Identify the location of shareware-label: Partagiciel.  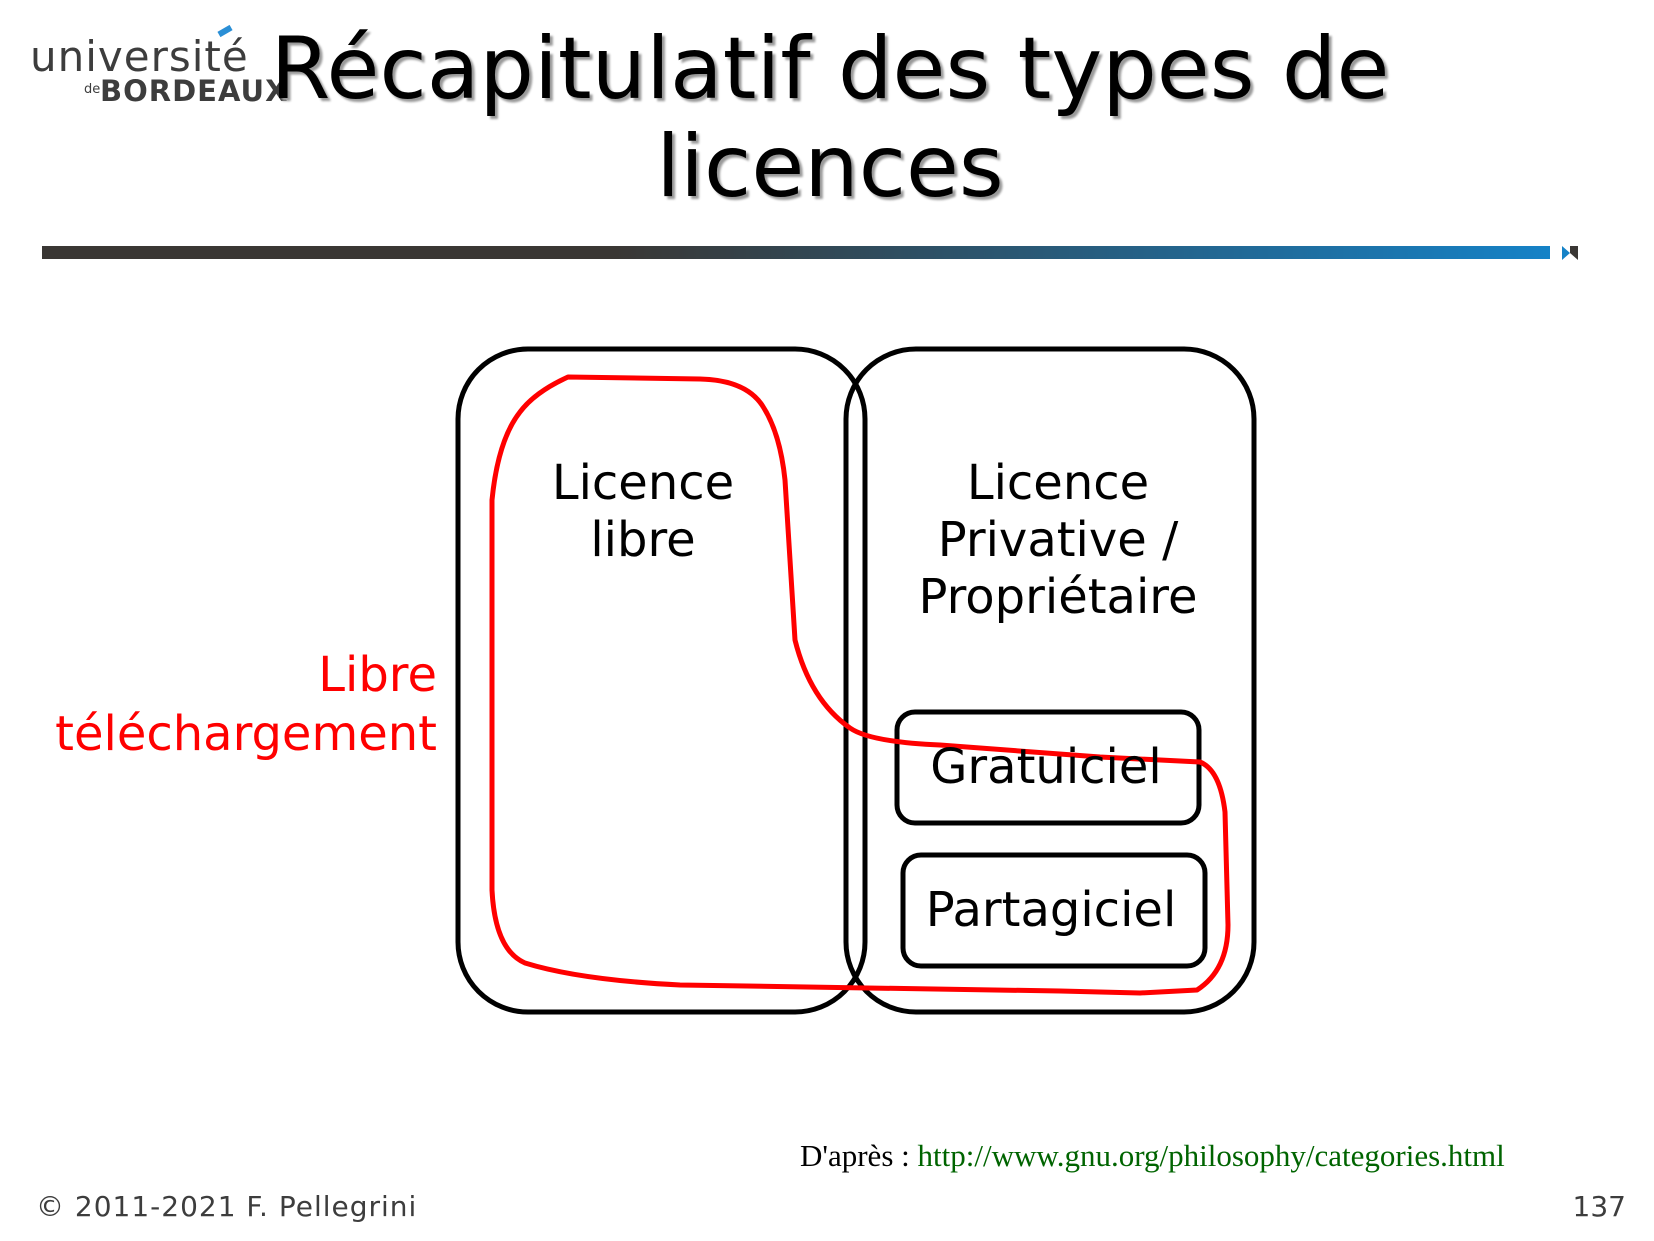
(1051, 910).